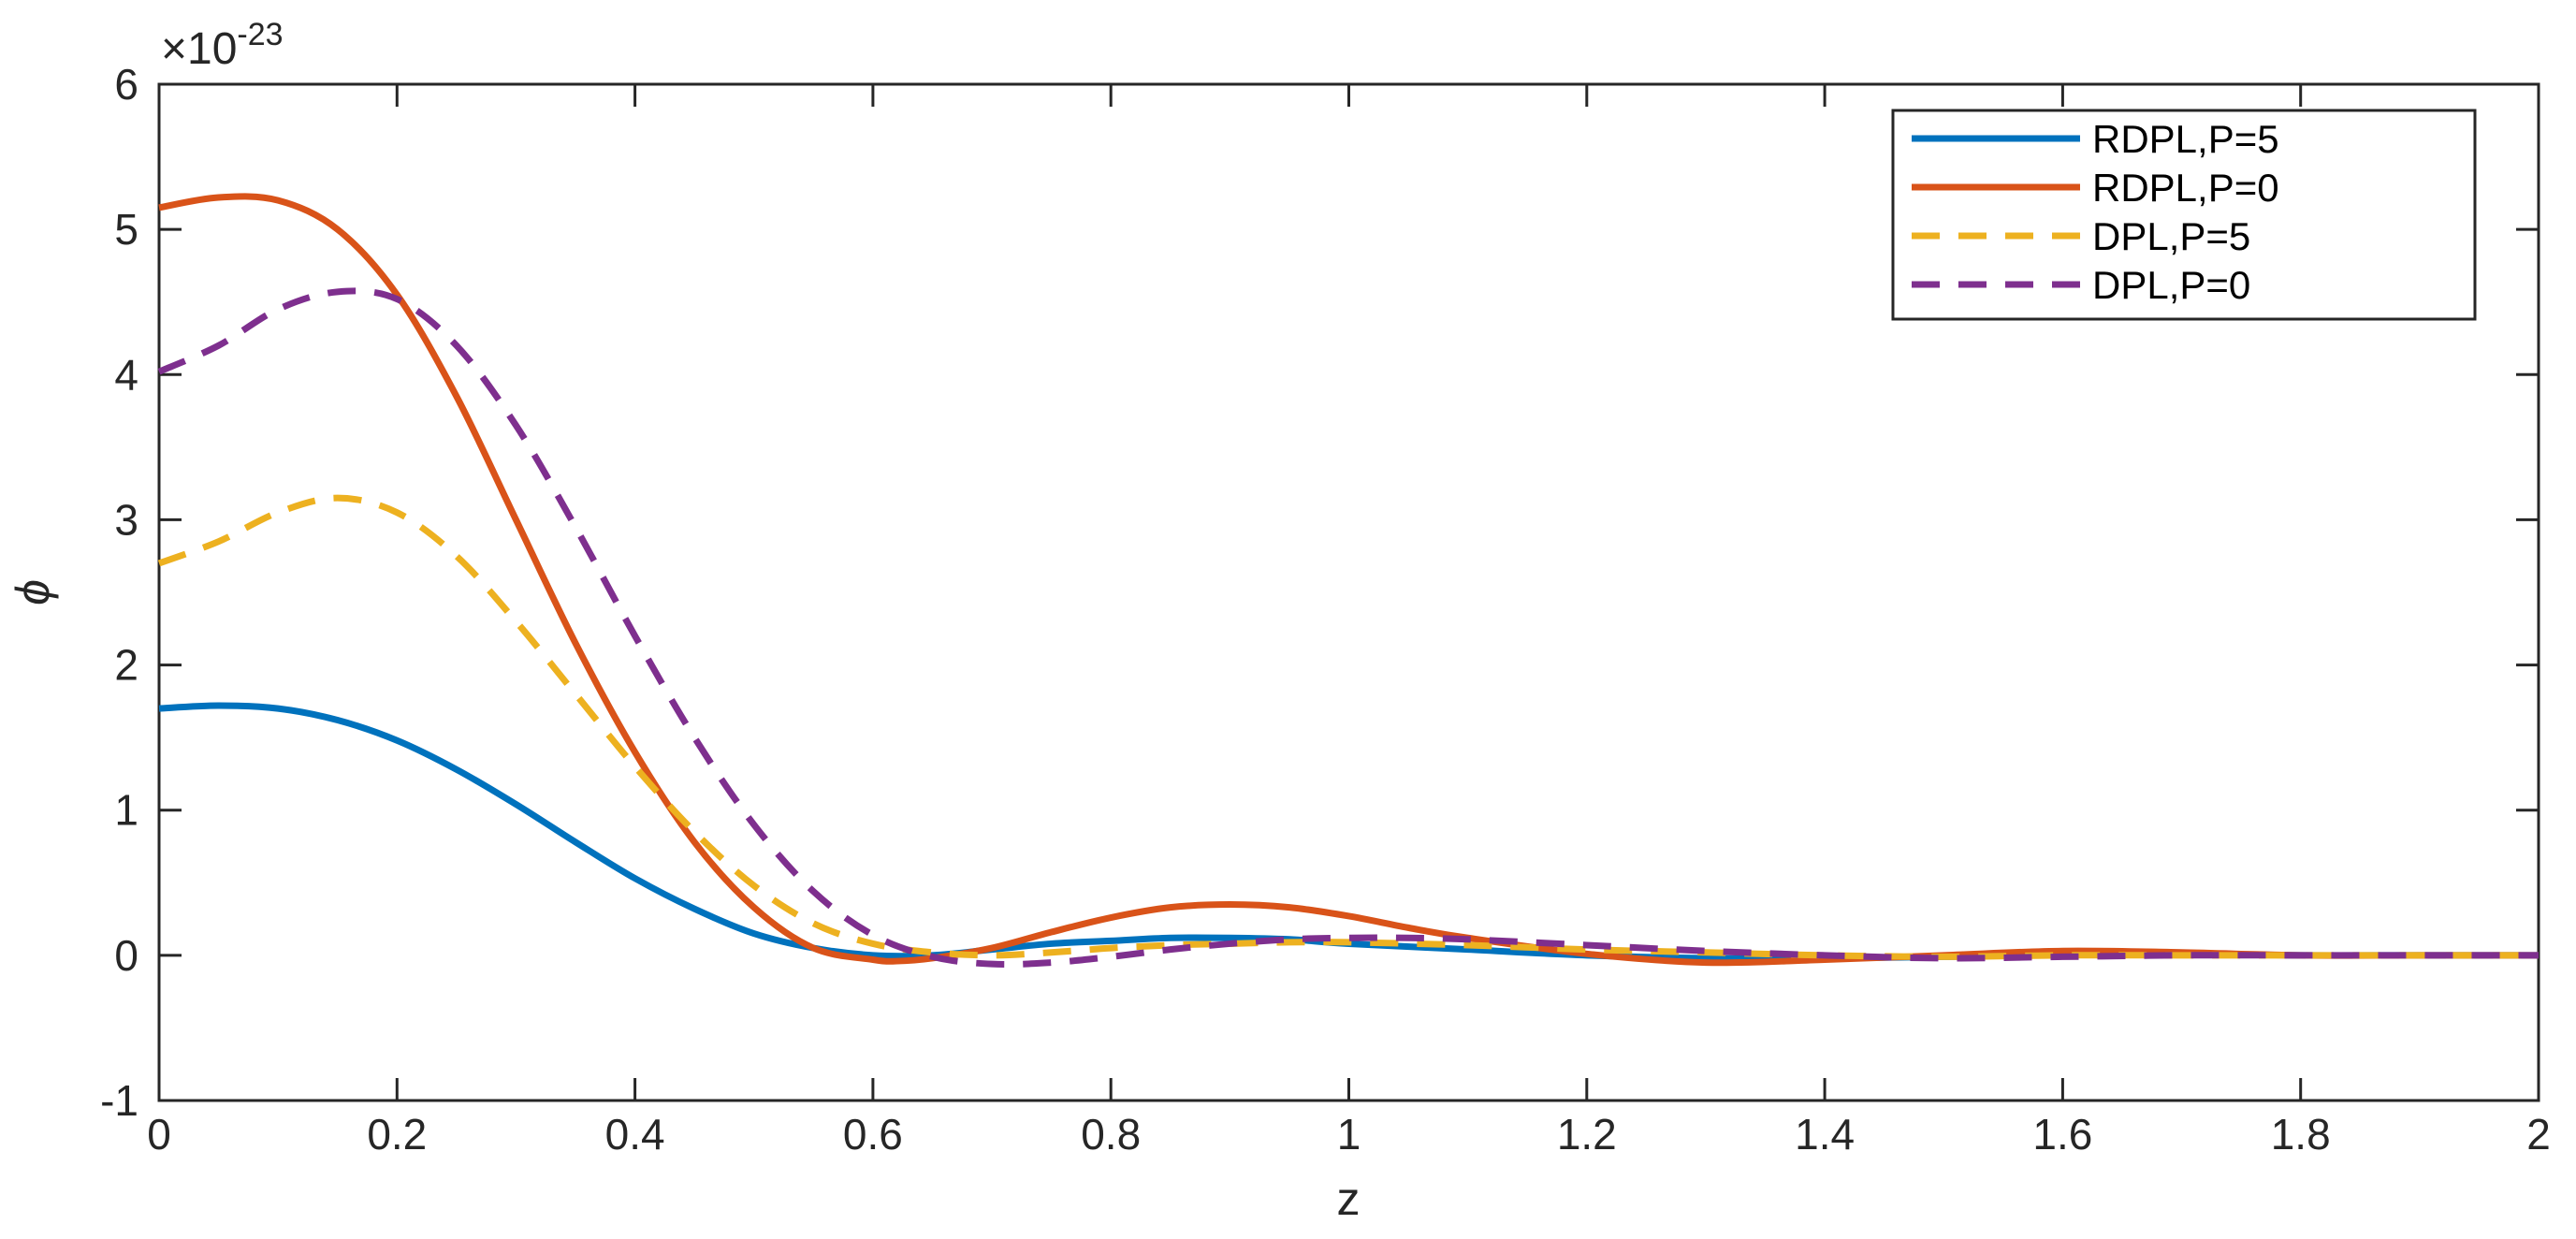 The width and height of the screenshot is (2576, 1239). What do you see at coordinates (2538, 1134) in the screenshot?
I see `x-tick-label: 2` at bounding box center [2538, 1134].